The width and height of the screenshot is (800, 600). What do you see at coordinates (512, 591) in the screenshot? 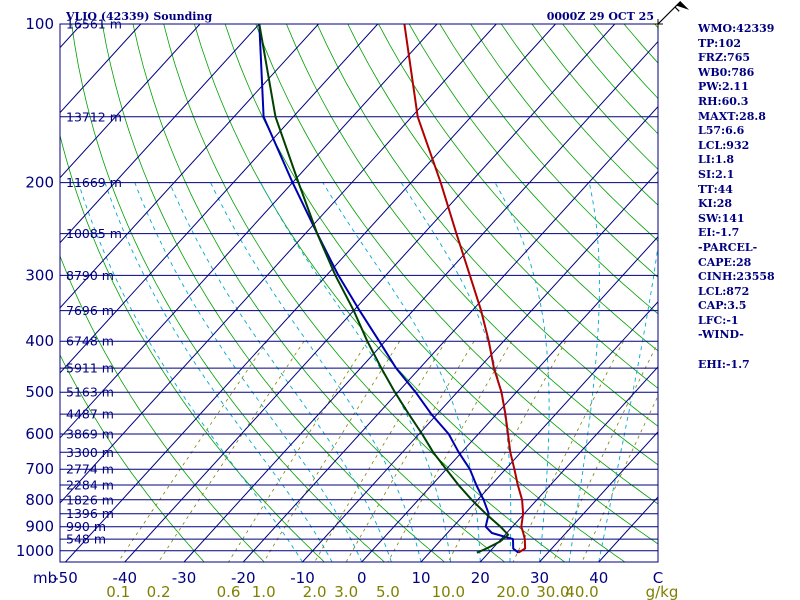
I see `mixing-ratio-tick-label: 20.0` at bounding box center [512, 591].